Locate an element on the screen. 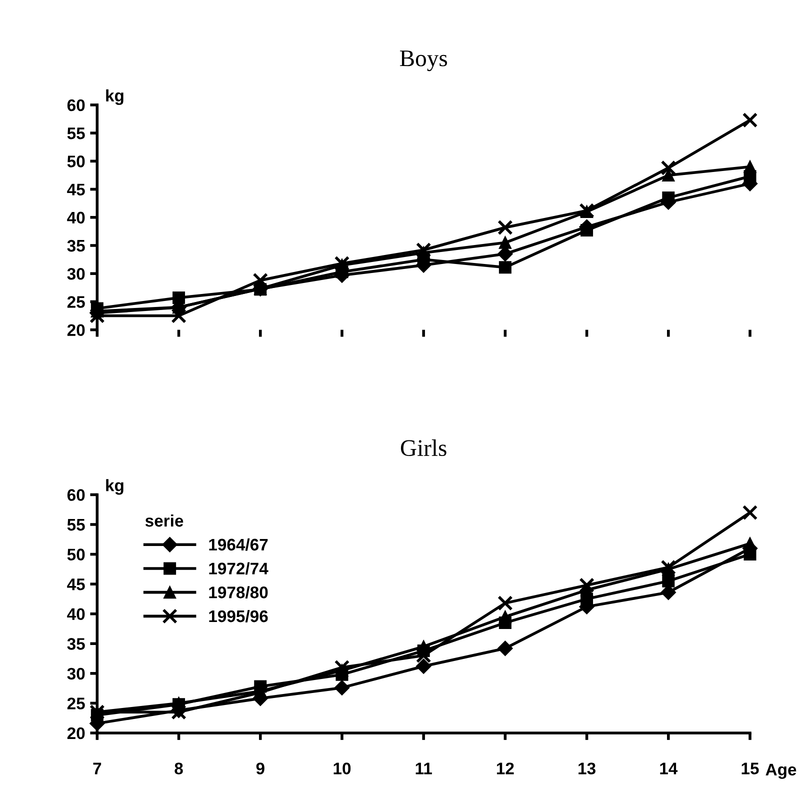 The image size is (803, 789). legend-label: 1964/67 is located at coordinates (238, 544).